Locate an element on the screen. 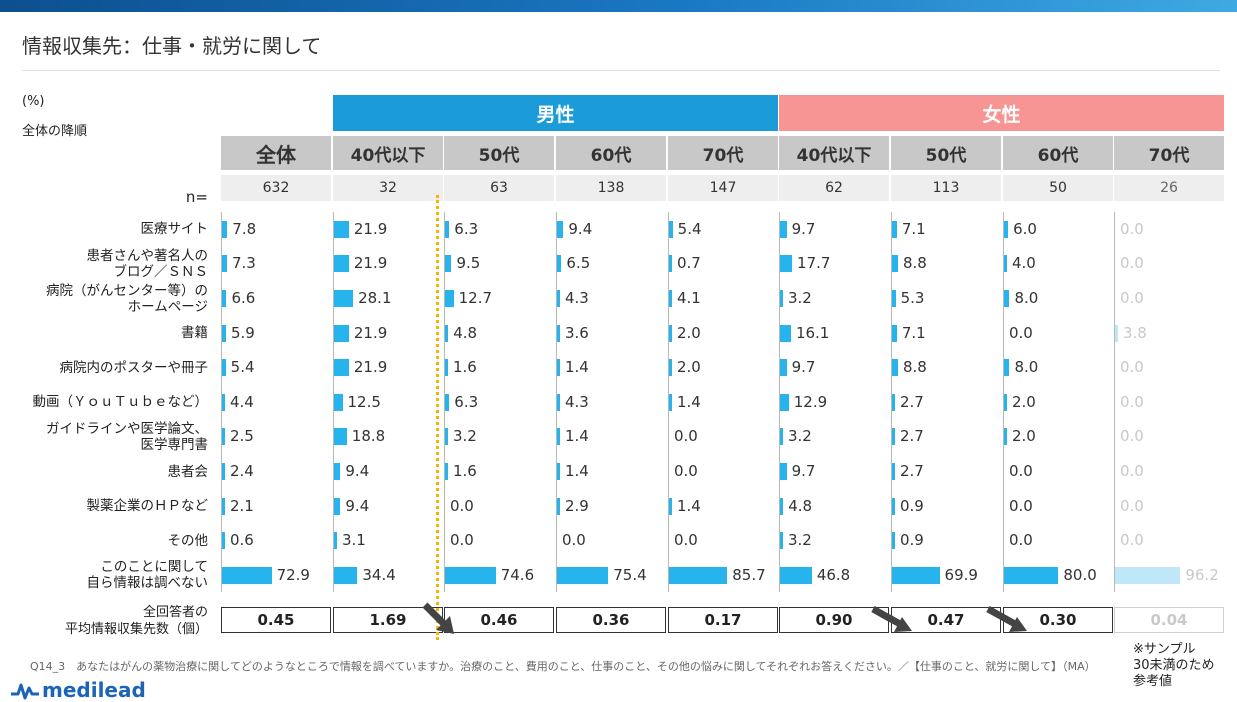  row-label: 書籍 is located at coordinates (194, 333).